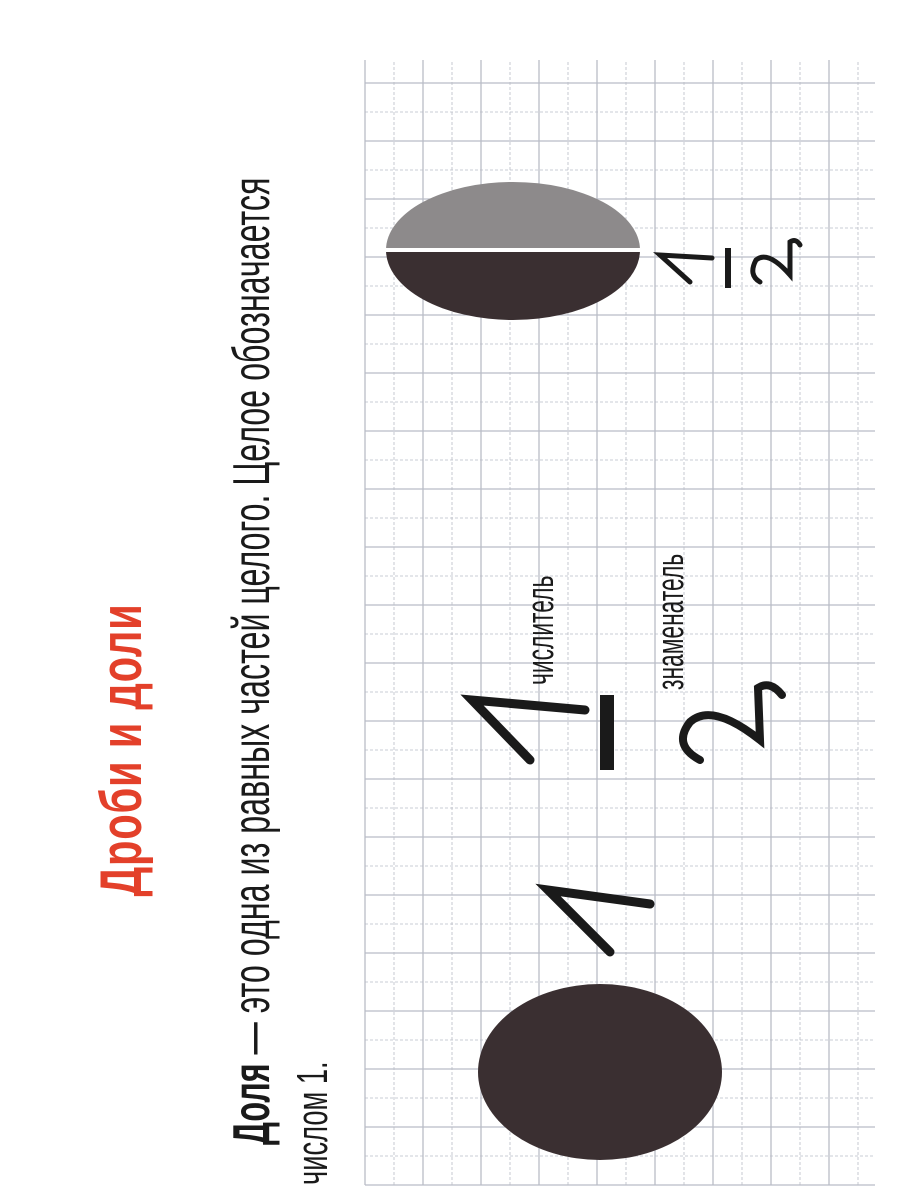  What do you see at coordinates (595, 920) in the screenshot?
I see `handwritten-one-whole` at bounding box center [595, 920].